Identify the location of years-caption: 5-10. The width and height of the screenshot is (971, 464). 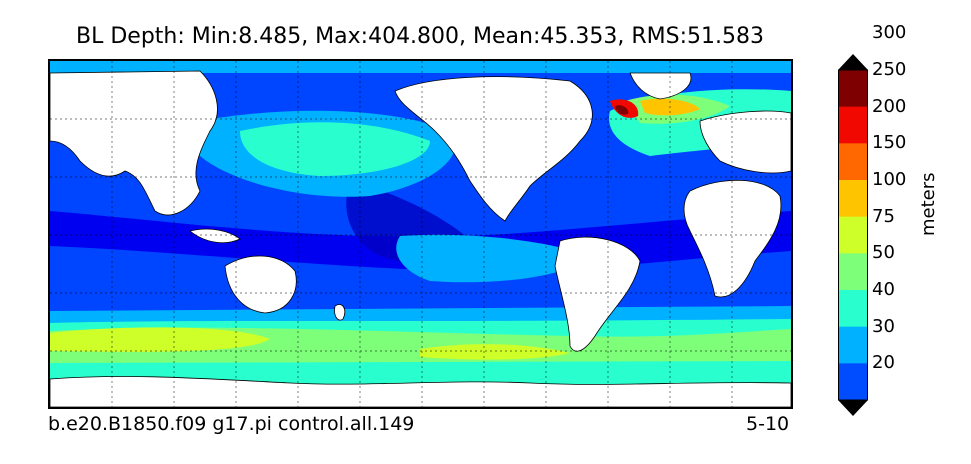
(768, 424).